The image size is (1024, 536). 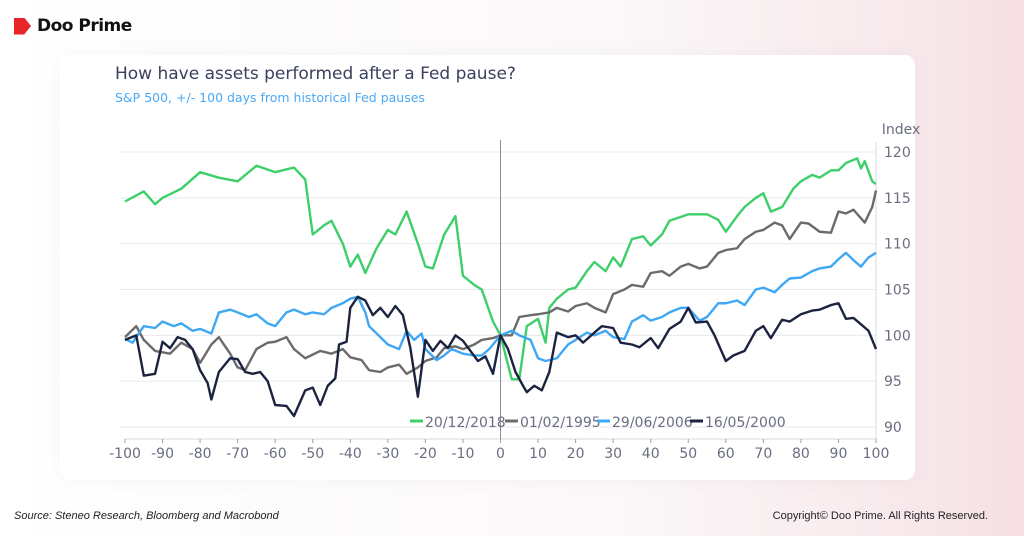 What do you see at coordinates (350, 454) in the screenshot?
I see `x-tick-label: -40` at bounding box center [350, 454].